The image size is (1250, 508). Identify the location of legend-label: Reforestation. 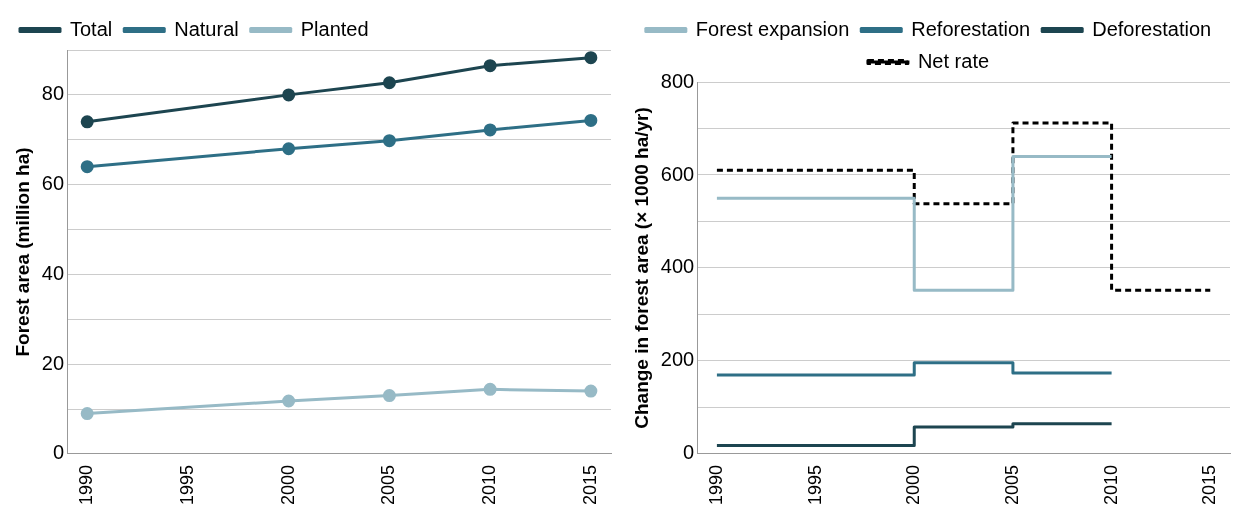
(971, 28).